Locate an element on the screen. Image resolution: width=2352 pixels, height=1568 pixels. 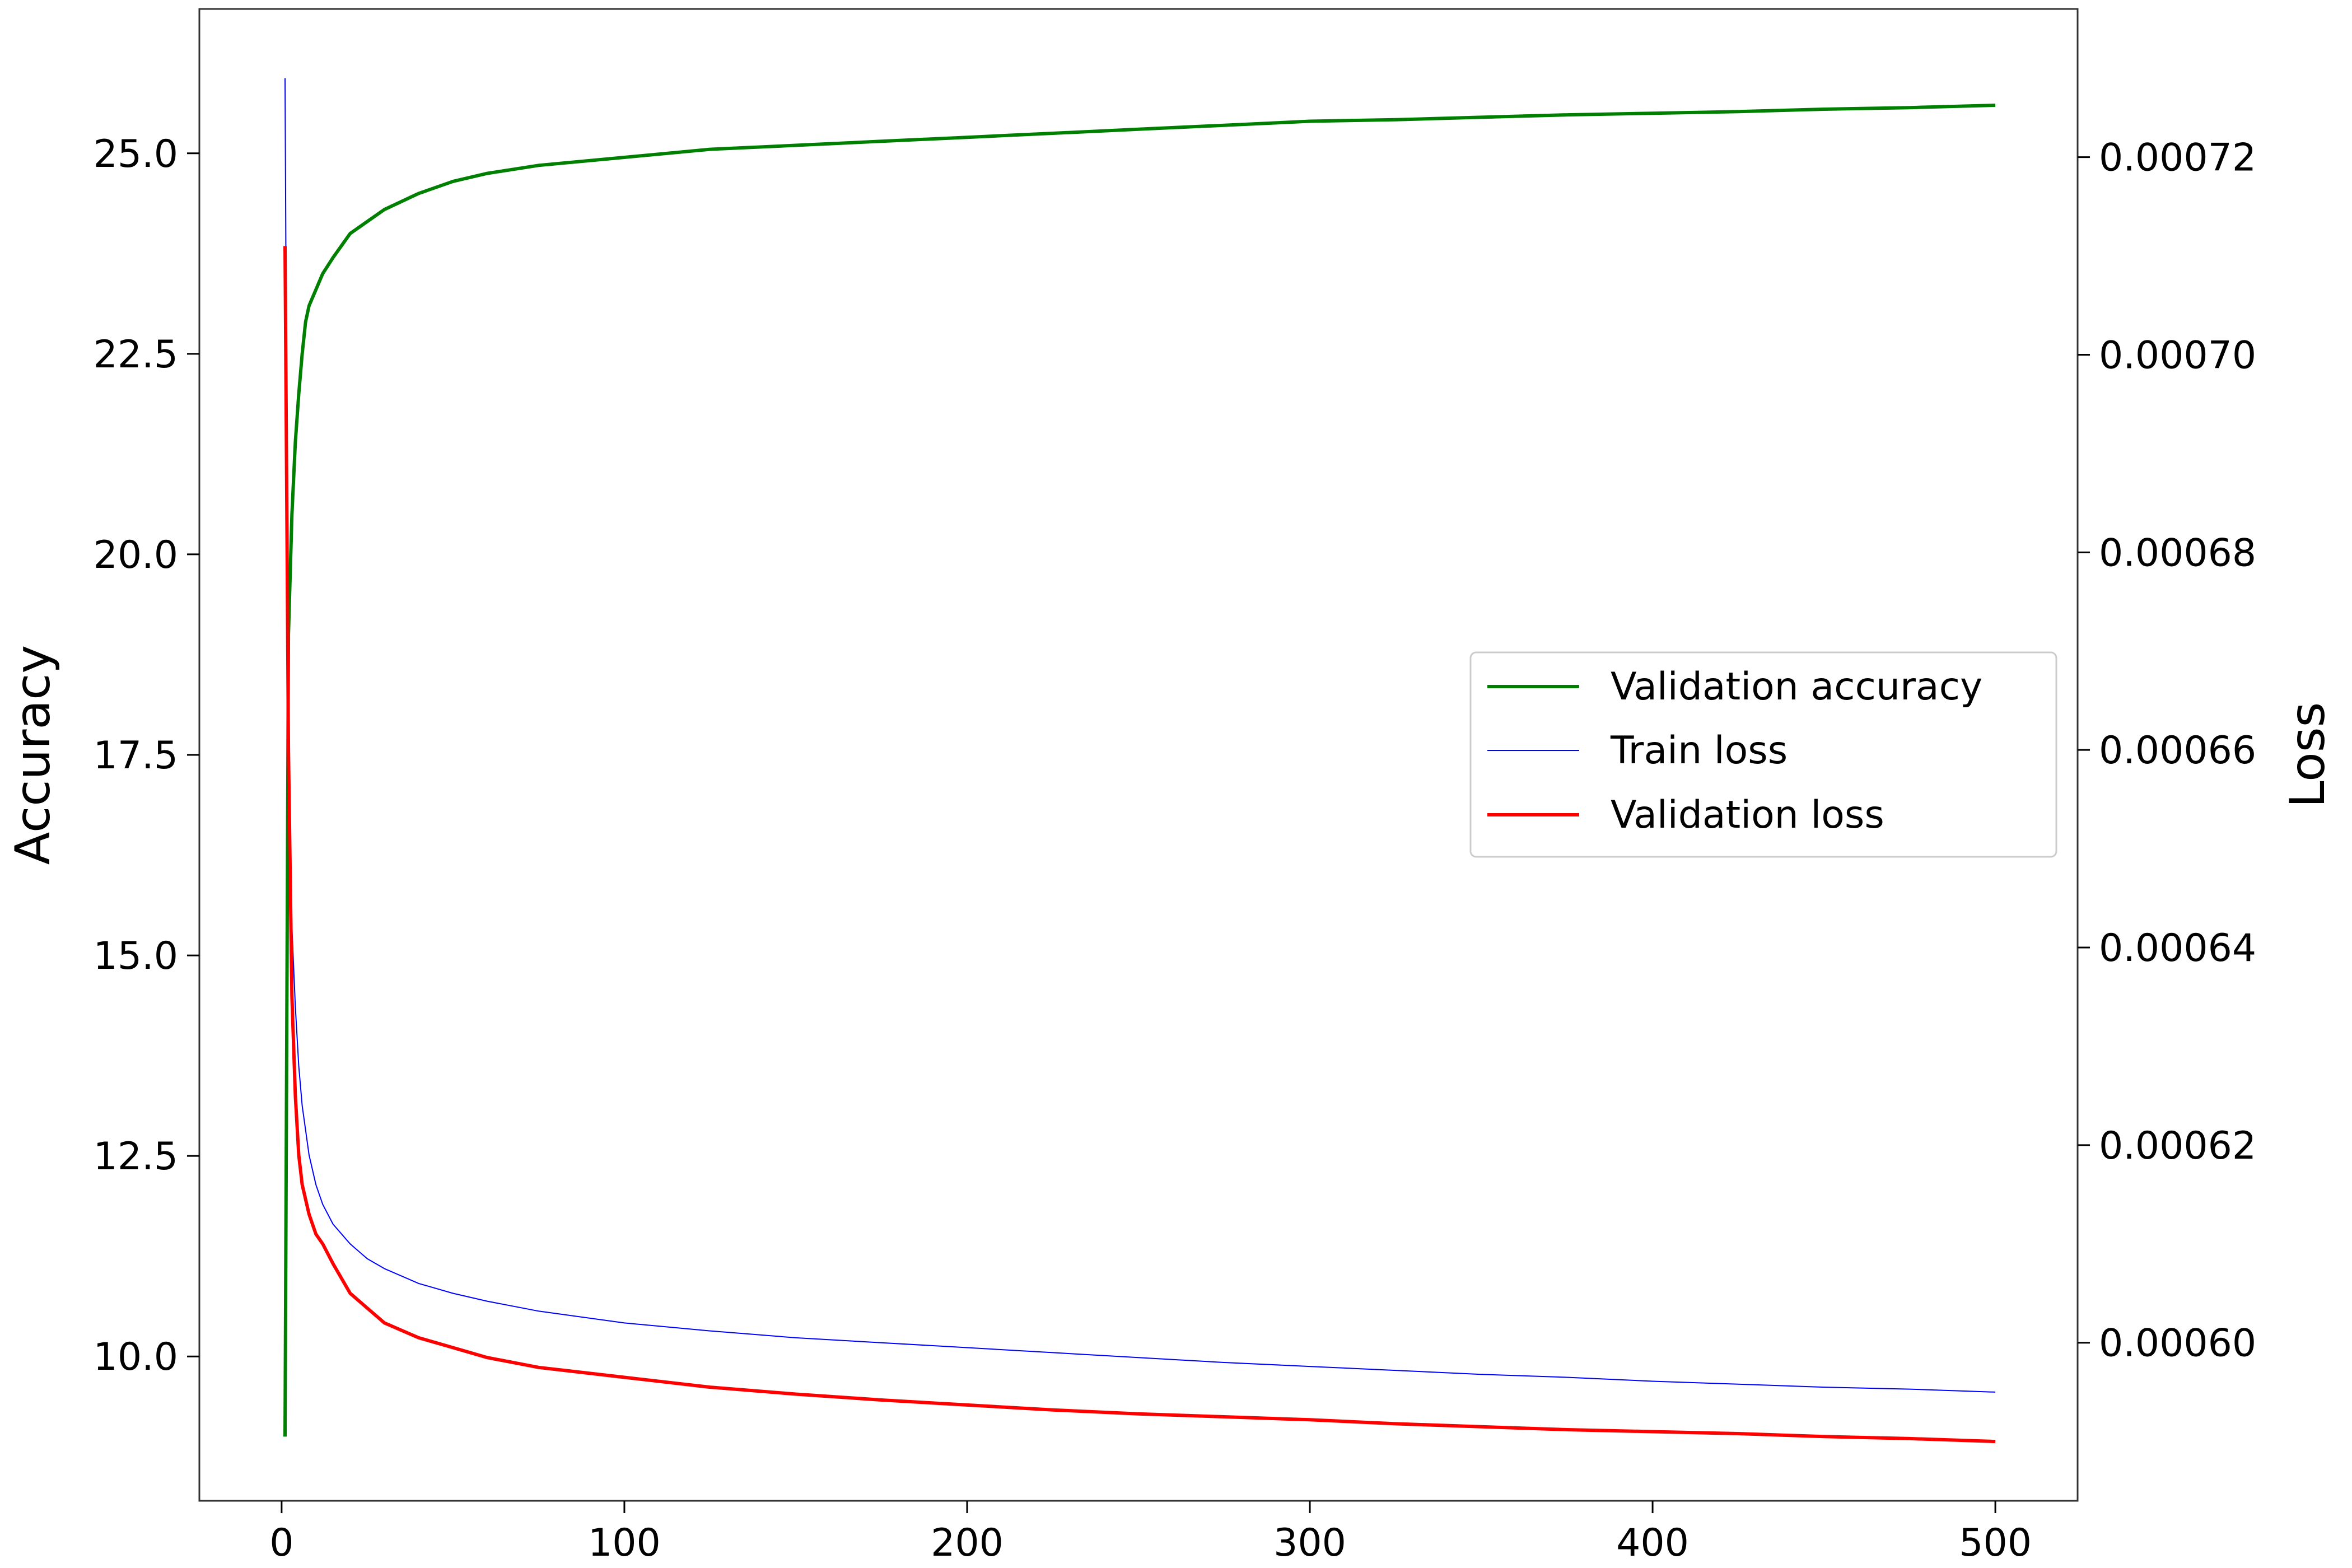
right-y-tick-label: 0.00060 is located at coordinates (2178, 1344).